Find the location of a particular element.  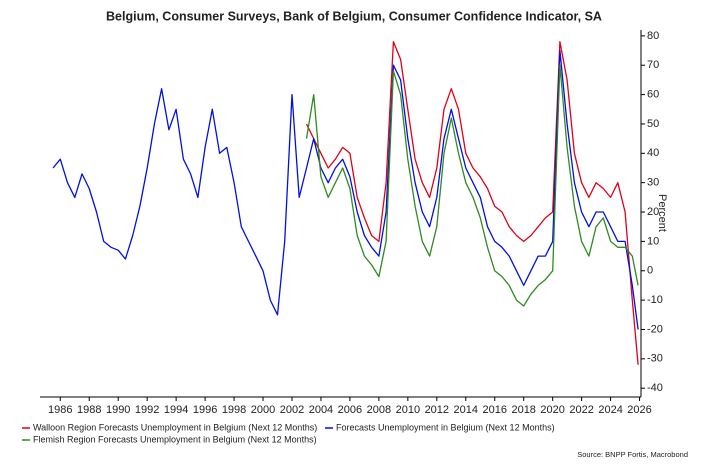

x-tick-label: 2000 is located at coordinates (263, 410).